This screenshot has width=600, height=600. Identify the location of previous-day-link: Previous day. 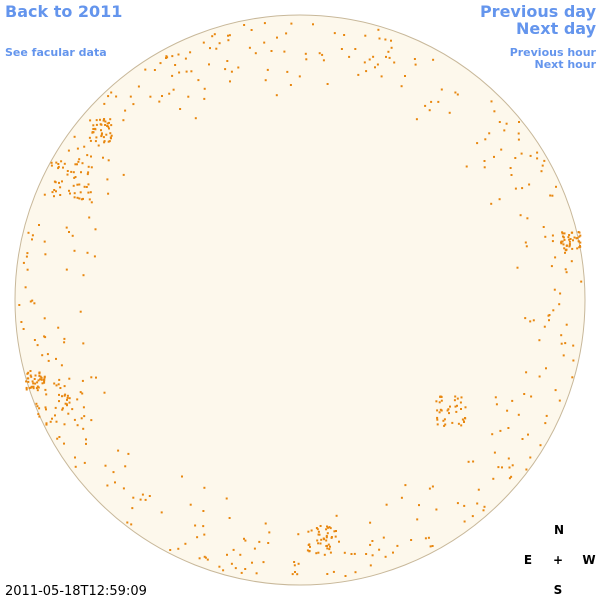
(538, 11).